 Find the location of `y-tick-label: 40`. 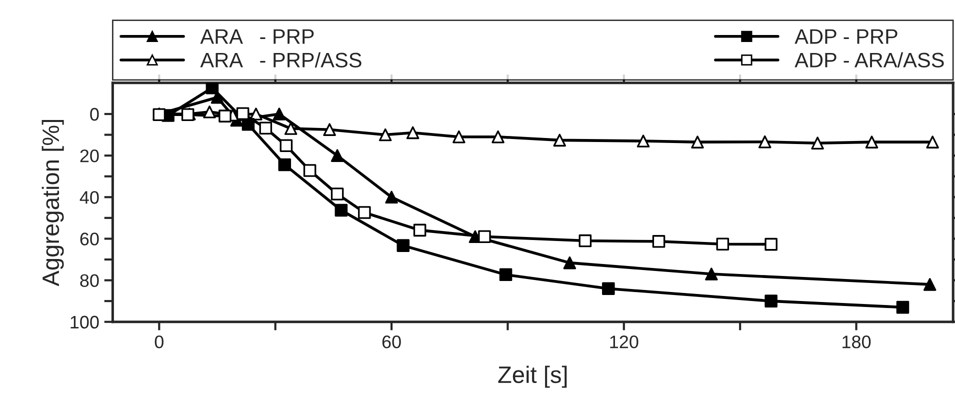

y-tick-label: 40 is located at coordinates (89, 197).